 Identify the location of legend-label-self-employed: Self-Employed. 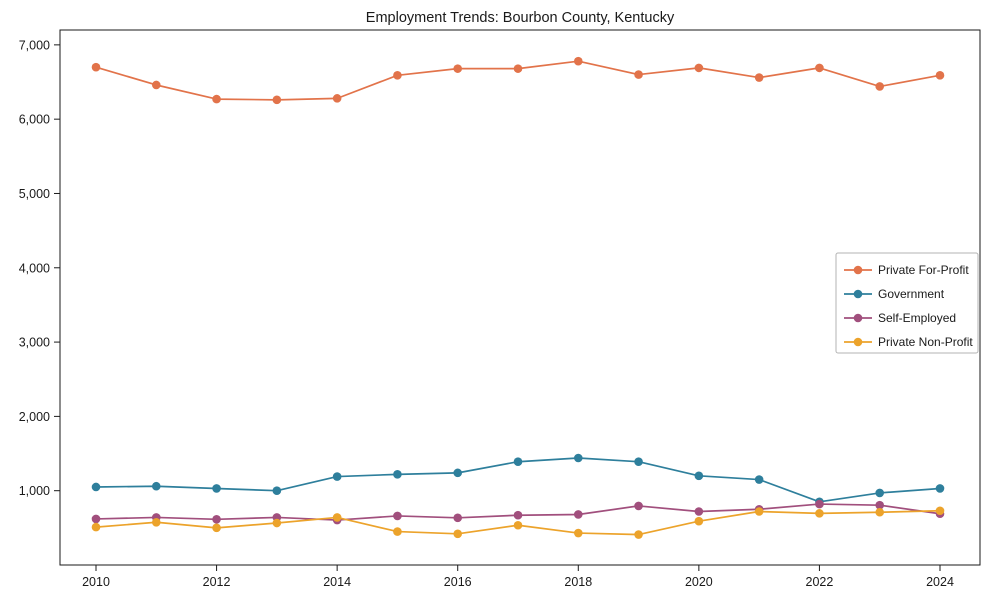
(917, 318).